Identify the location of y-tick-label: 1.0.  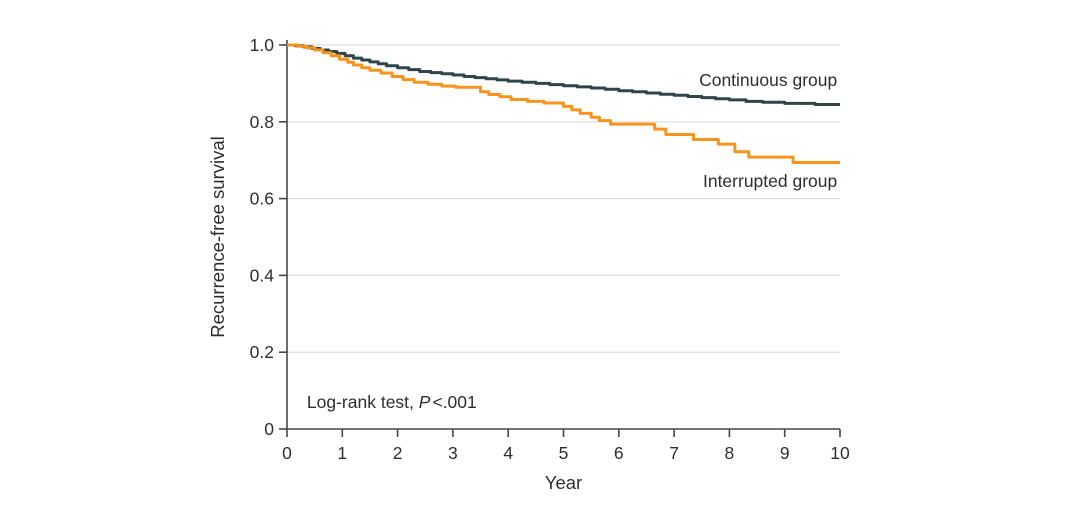
(262, 45).